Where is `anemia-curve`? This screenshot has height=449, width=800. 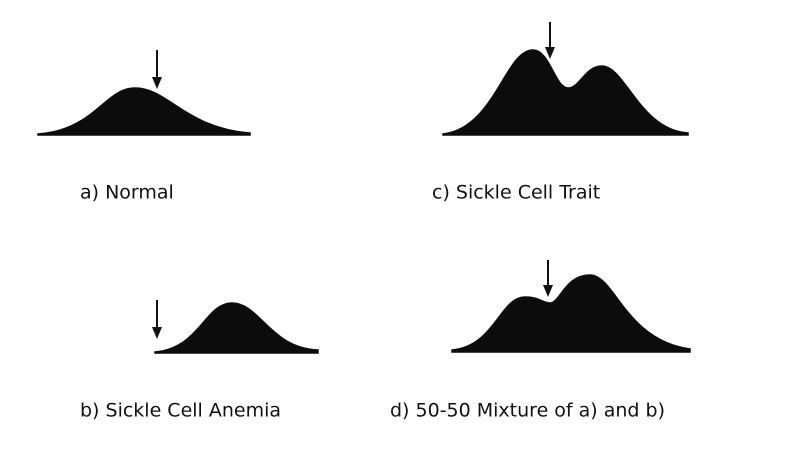 anemia-curve is located at coordinates (236, 328).